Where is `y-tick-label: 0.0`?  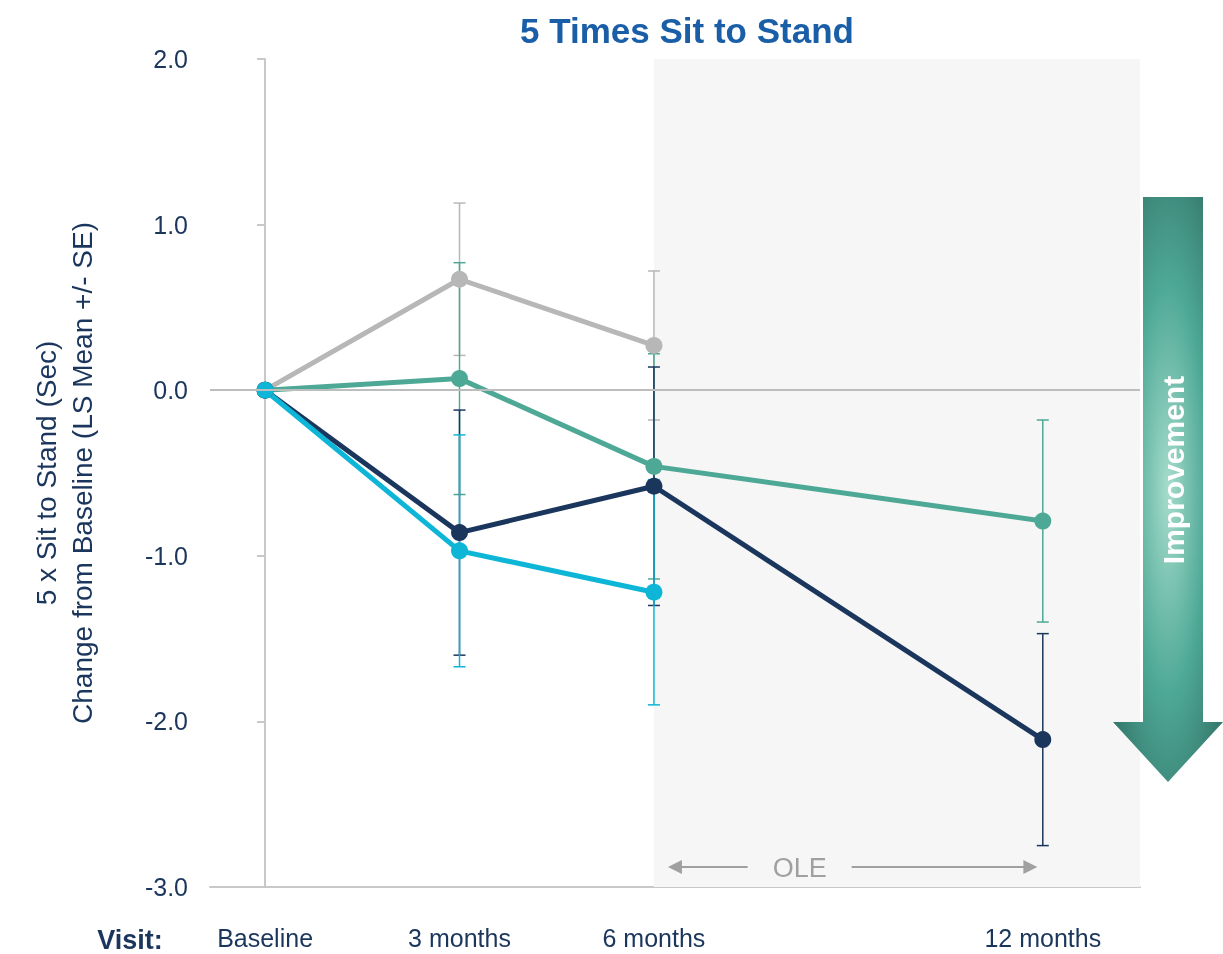 y-tick-label: 0.0 is located at coordinates (170, 390).